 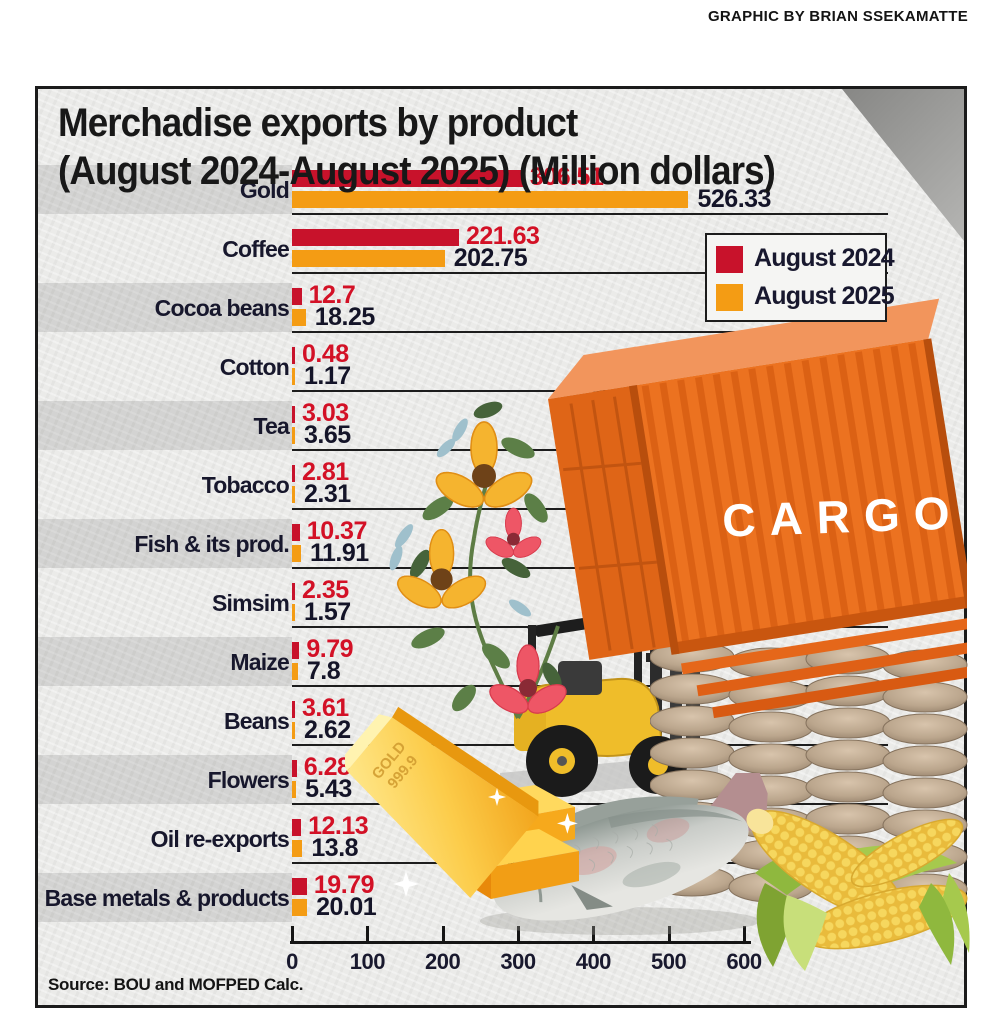 I want to click on value-august-2024: 19.79, so click(x=344, y=885).